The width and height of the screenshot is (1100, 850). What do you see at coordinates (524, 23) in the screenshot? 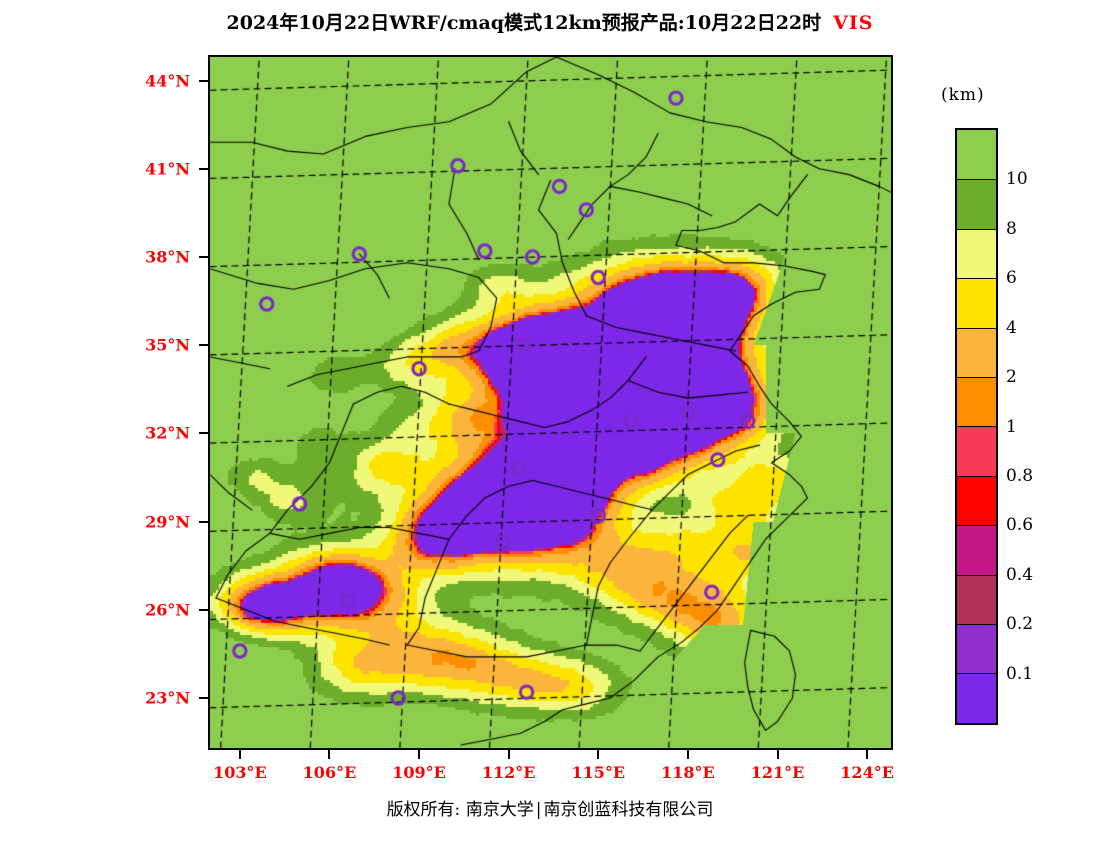
I see `title-main-text: 2024年10月22日WRF/cmaq模式12km预报产品:10月22日22时` at bounding box center [524, 23].